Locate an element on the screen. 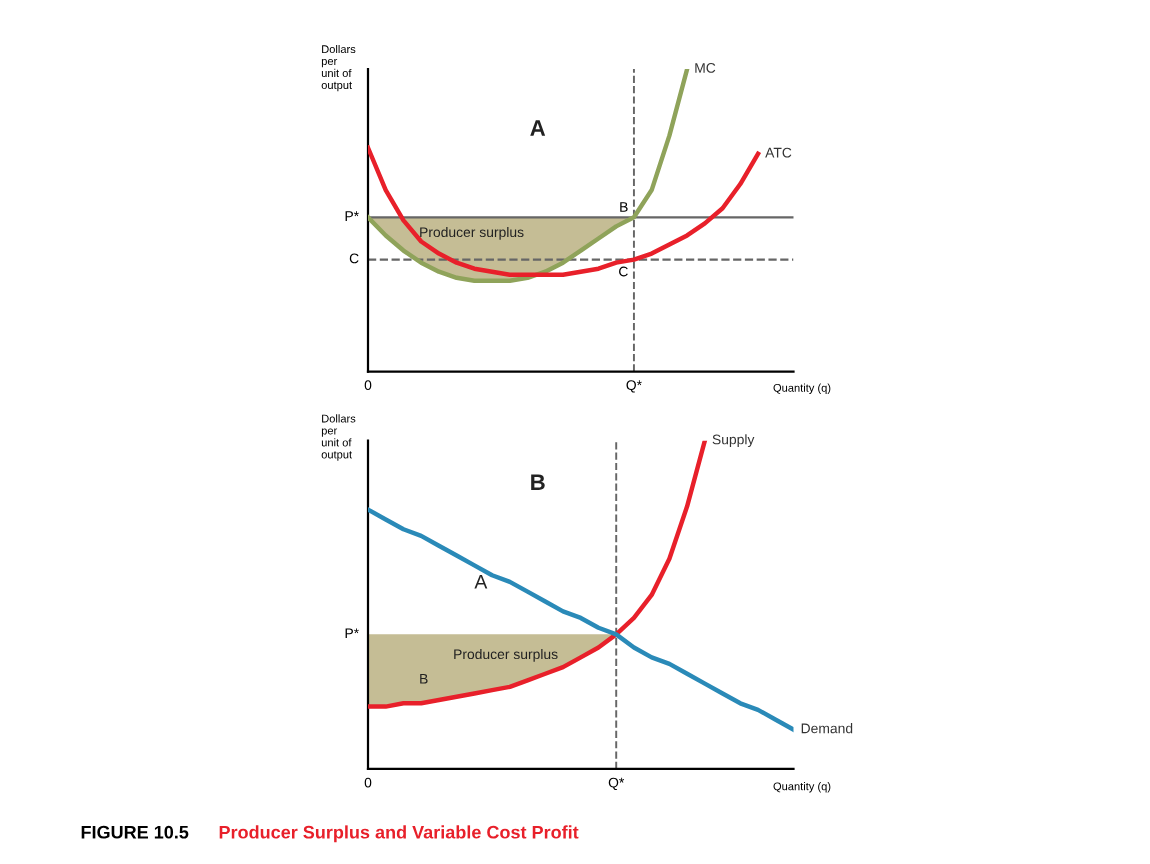 The image size is (1150, 864). caption: FIGURE 10.5 is located at coordinates (135, 832).